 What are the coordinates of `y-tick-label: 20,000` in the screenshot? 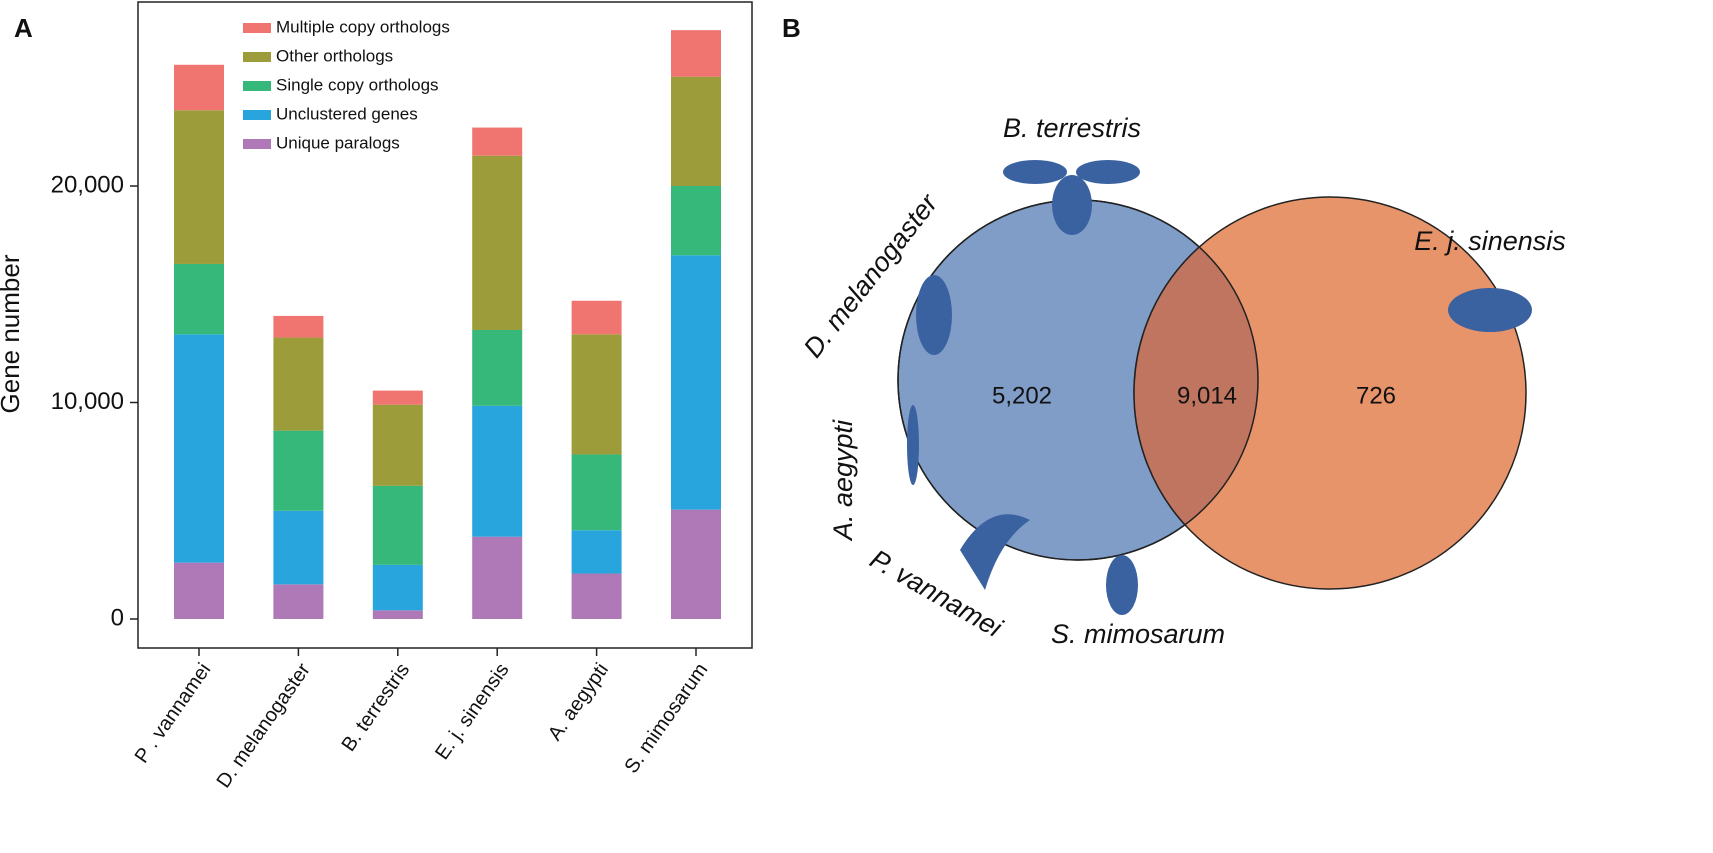 It's located at (87, 184).